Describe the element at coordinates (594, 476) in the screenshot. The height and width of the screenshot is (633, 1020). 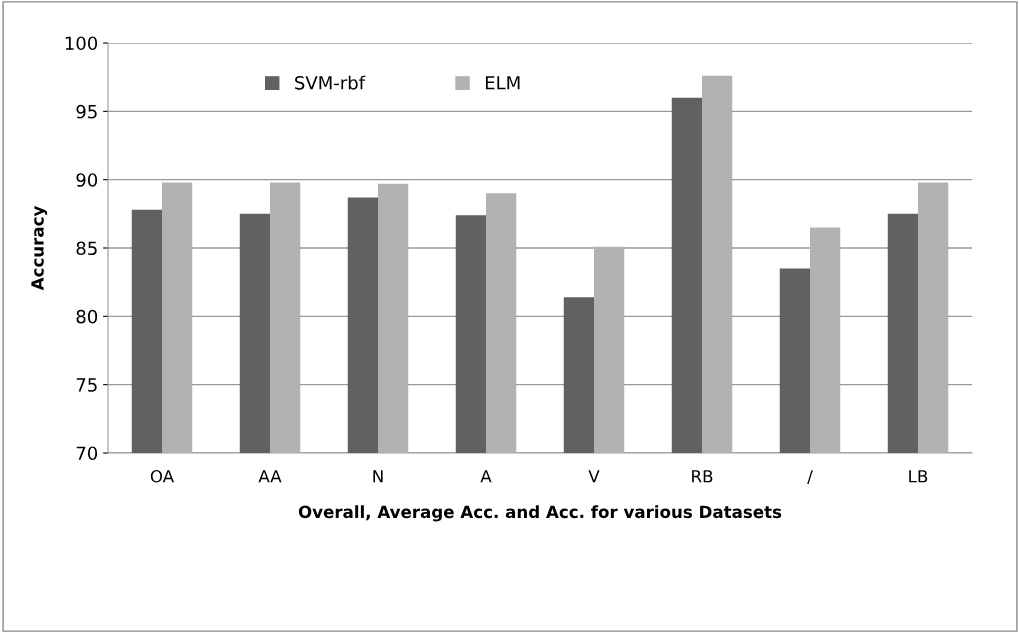
I see `x-tick-label: V` at that location.